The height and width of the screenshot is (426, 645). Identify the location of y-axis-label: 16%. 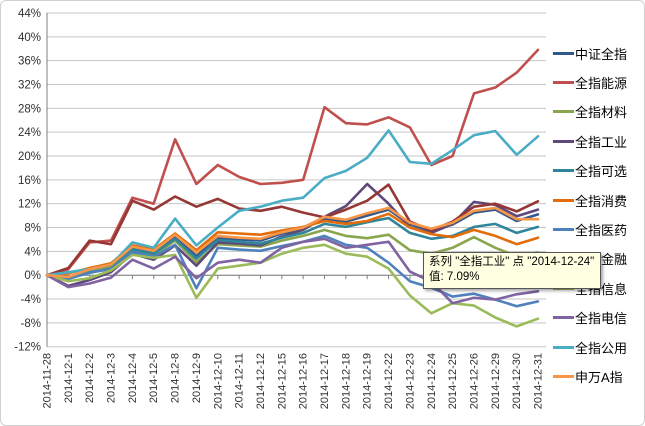
(29, 181).